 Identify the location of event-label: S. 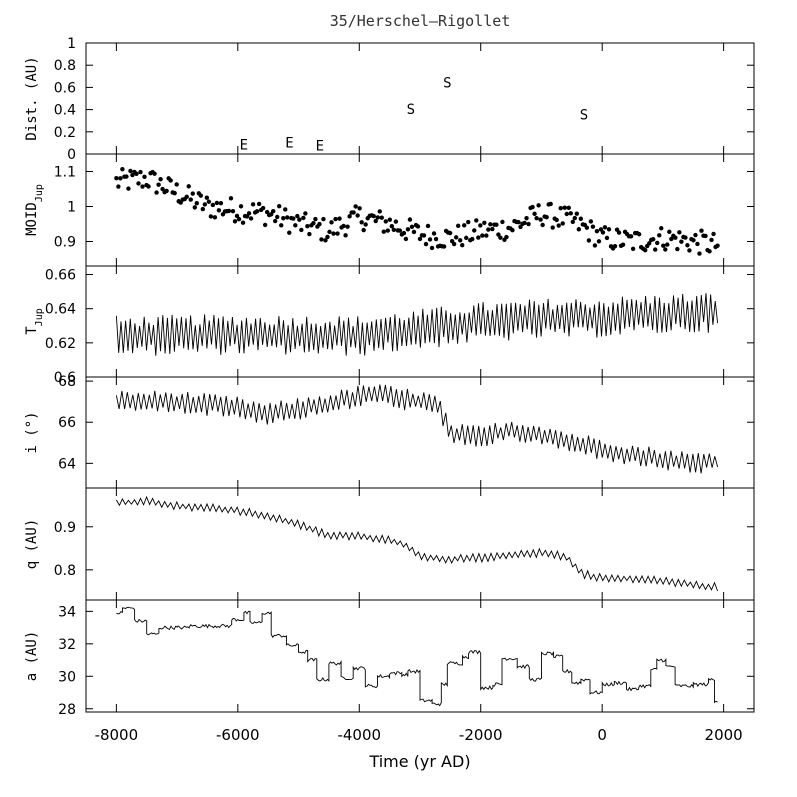
(447, 83).